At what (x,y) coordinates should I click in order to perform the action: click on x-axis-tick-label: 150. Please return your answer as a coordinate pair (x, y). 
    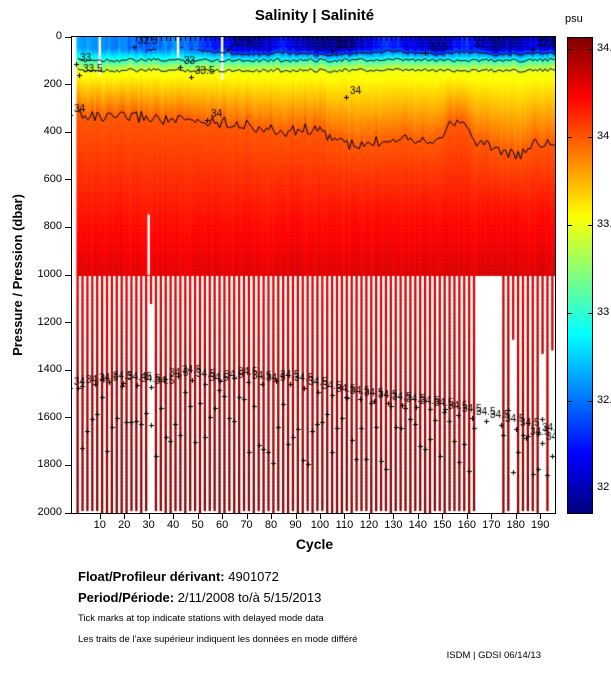
    Looking at the image, I should click on (442, 525).